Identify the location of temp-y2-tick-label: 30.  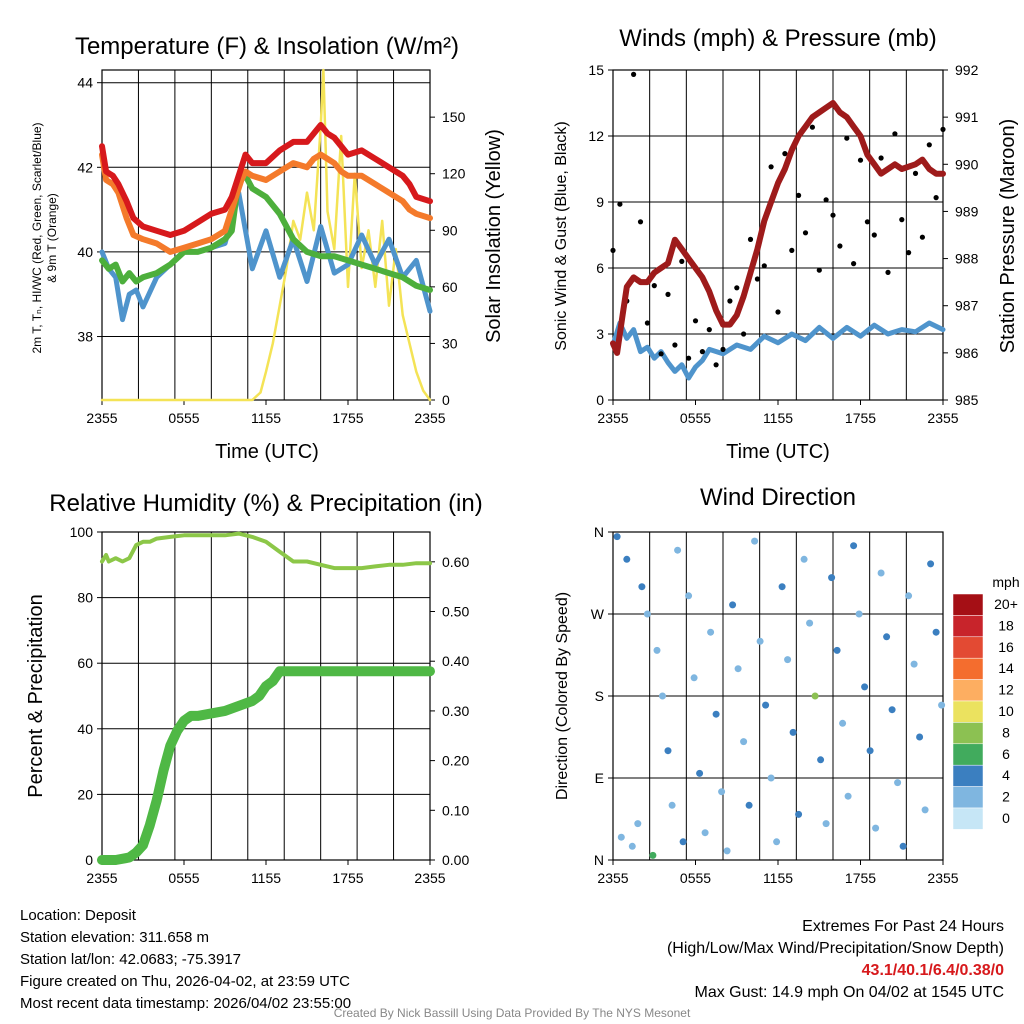
(450, 343).